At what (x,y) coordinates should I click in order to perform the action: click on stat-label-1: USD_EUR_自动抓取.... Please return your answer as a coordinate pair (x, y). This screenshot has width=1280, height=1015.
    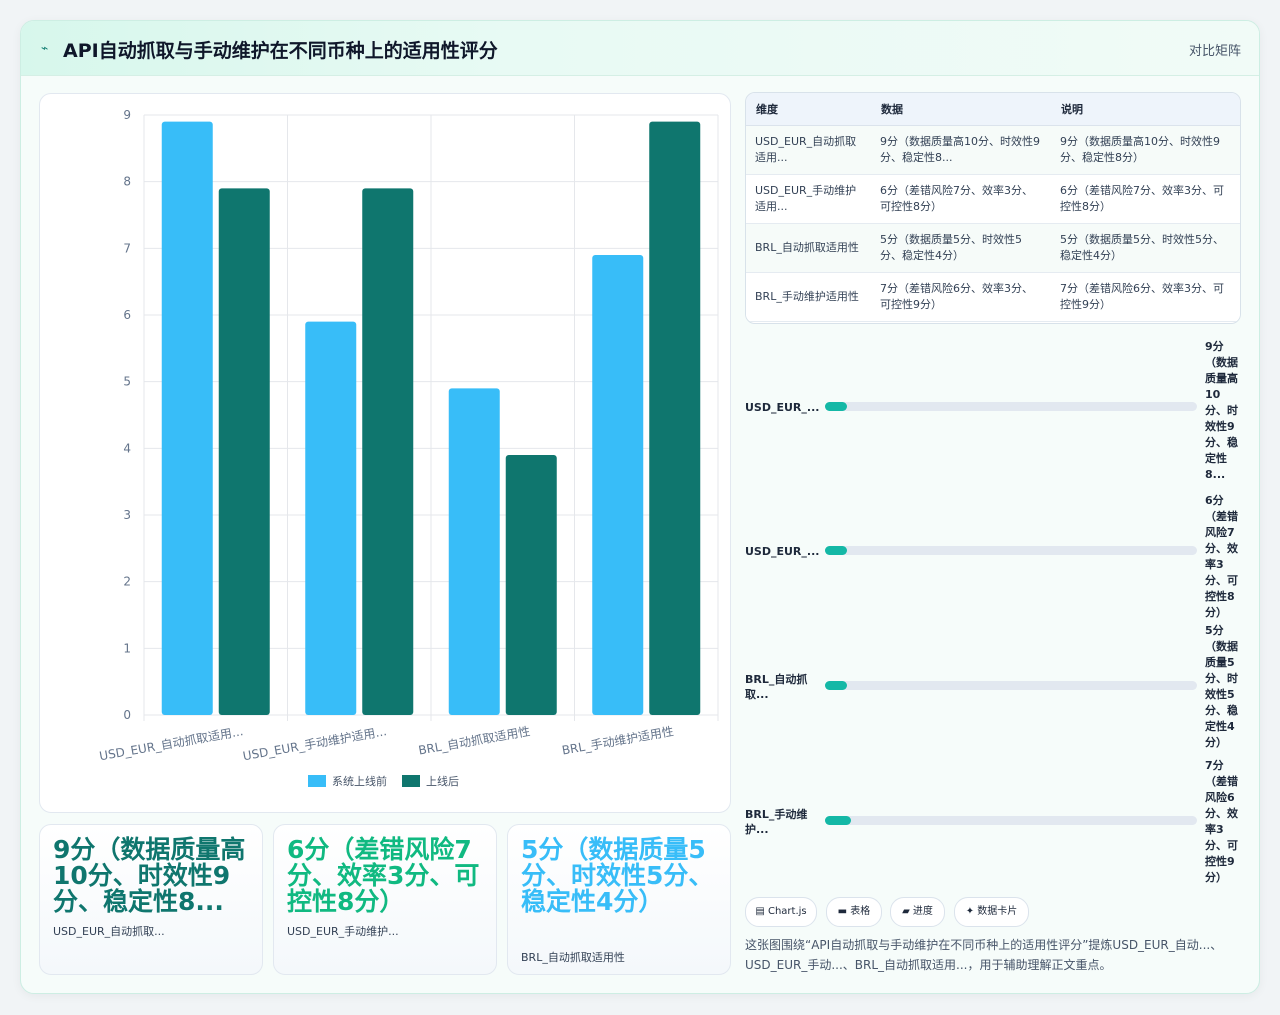
    Looking at the image, I should click on (109, 931).